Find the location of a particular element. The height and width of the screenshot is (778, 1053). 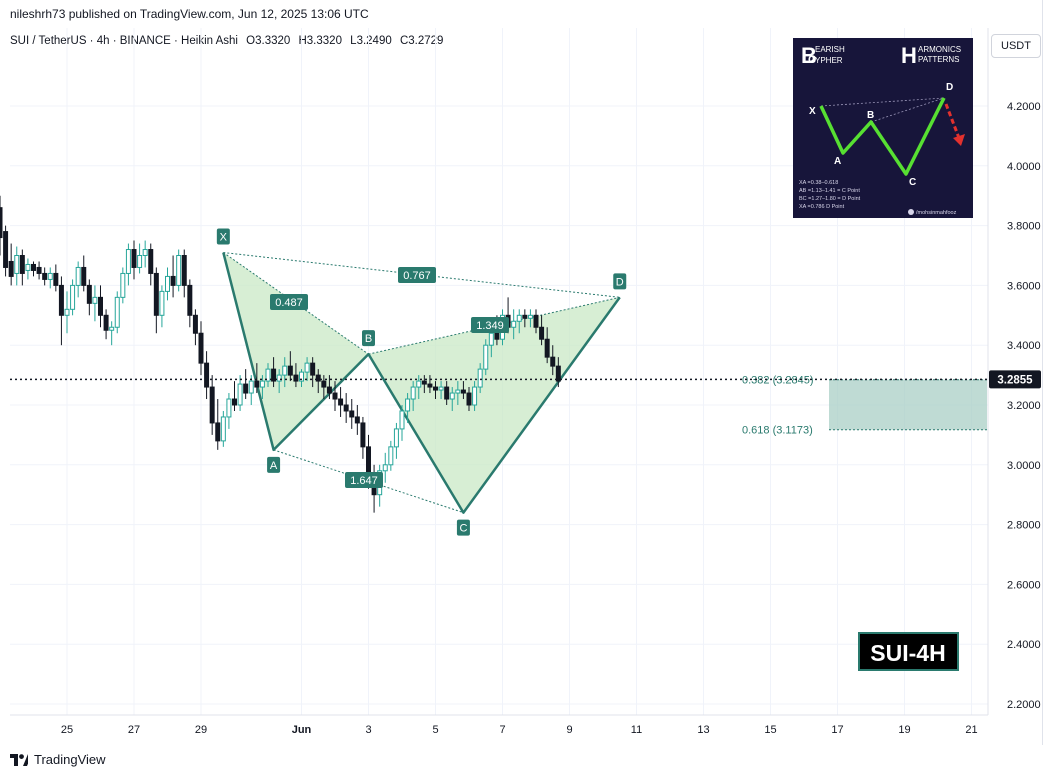

y-tick-label: 3.0000 is located at coordinates (1024, 466).